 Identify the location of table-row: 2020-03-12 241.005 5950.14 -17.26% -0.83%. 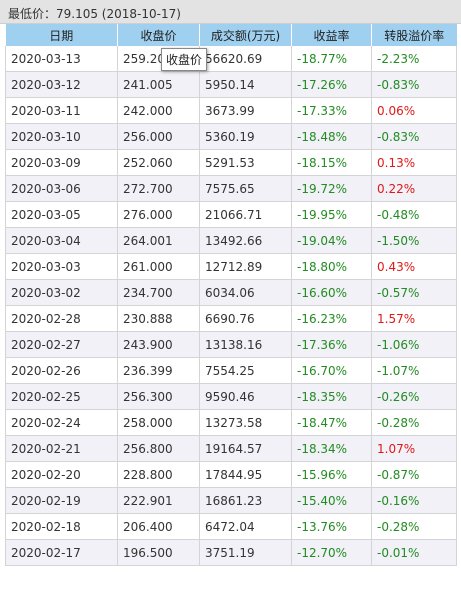
(231, 84).